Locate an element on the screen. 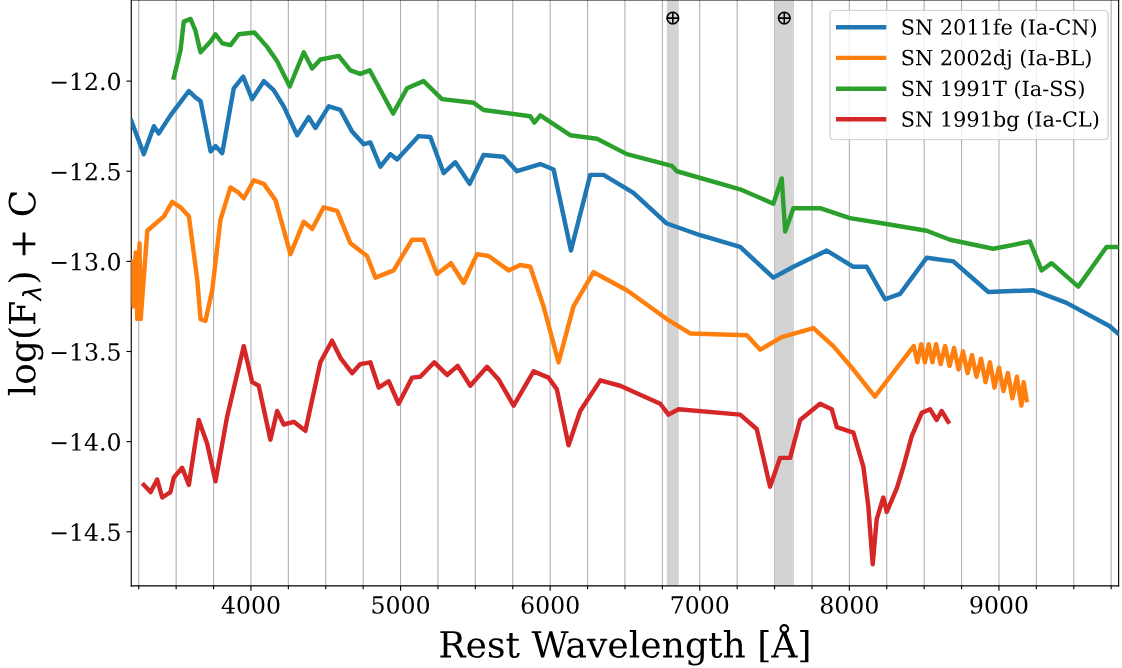 The height and width of the screenshot is (668, 1122). legend-label: SN 1991T (Ia-SS) is located at coordinates (993, 90).